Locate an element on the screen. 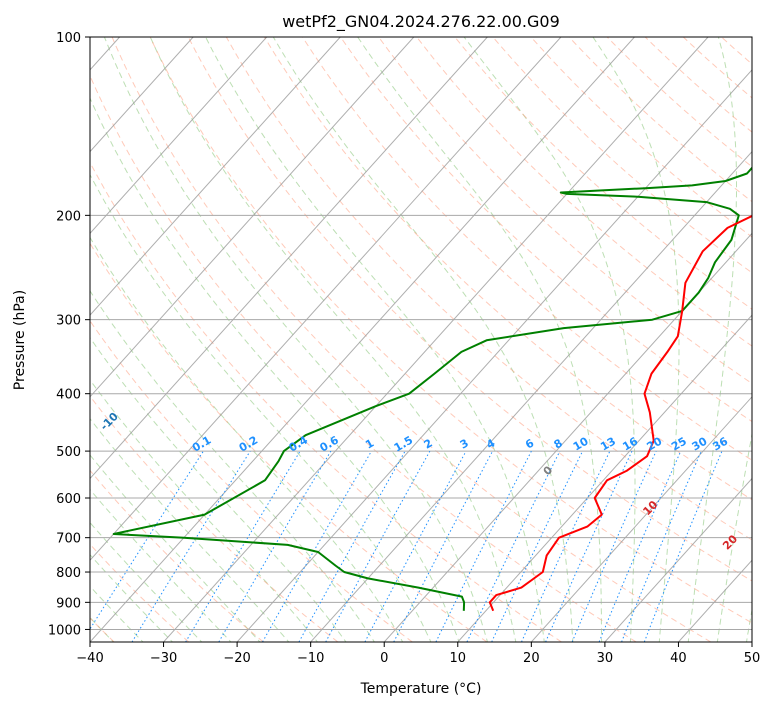  mixing-ratio-label: 2 is located at coordinates (428, 444).